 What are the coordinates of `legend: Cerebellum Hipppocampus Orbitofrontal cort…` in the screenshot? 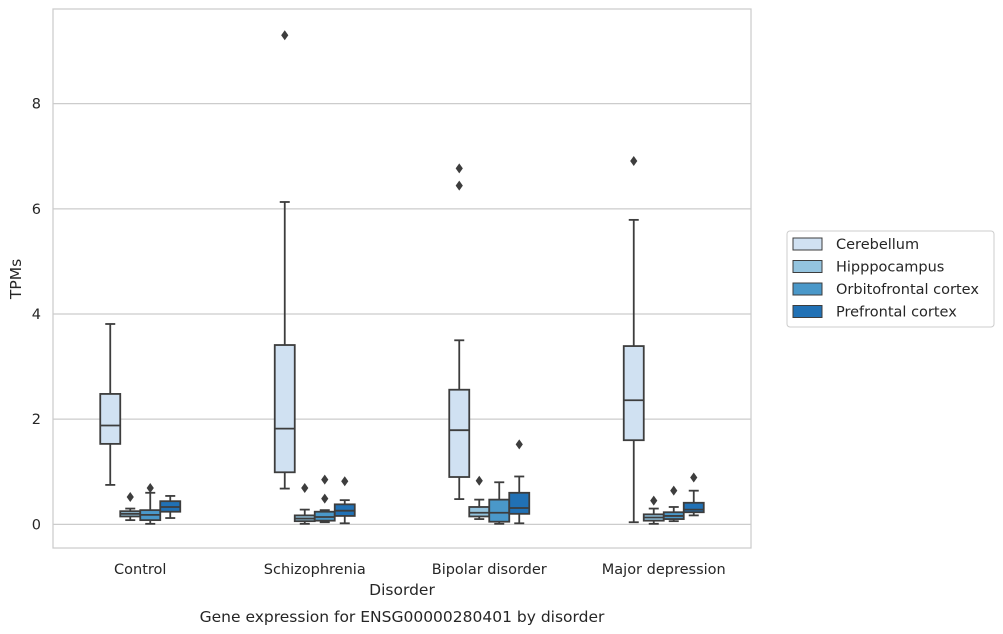 It's located at (890, 279).